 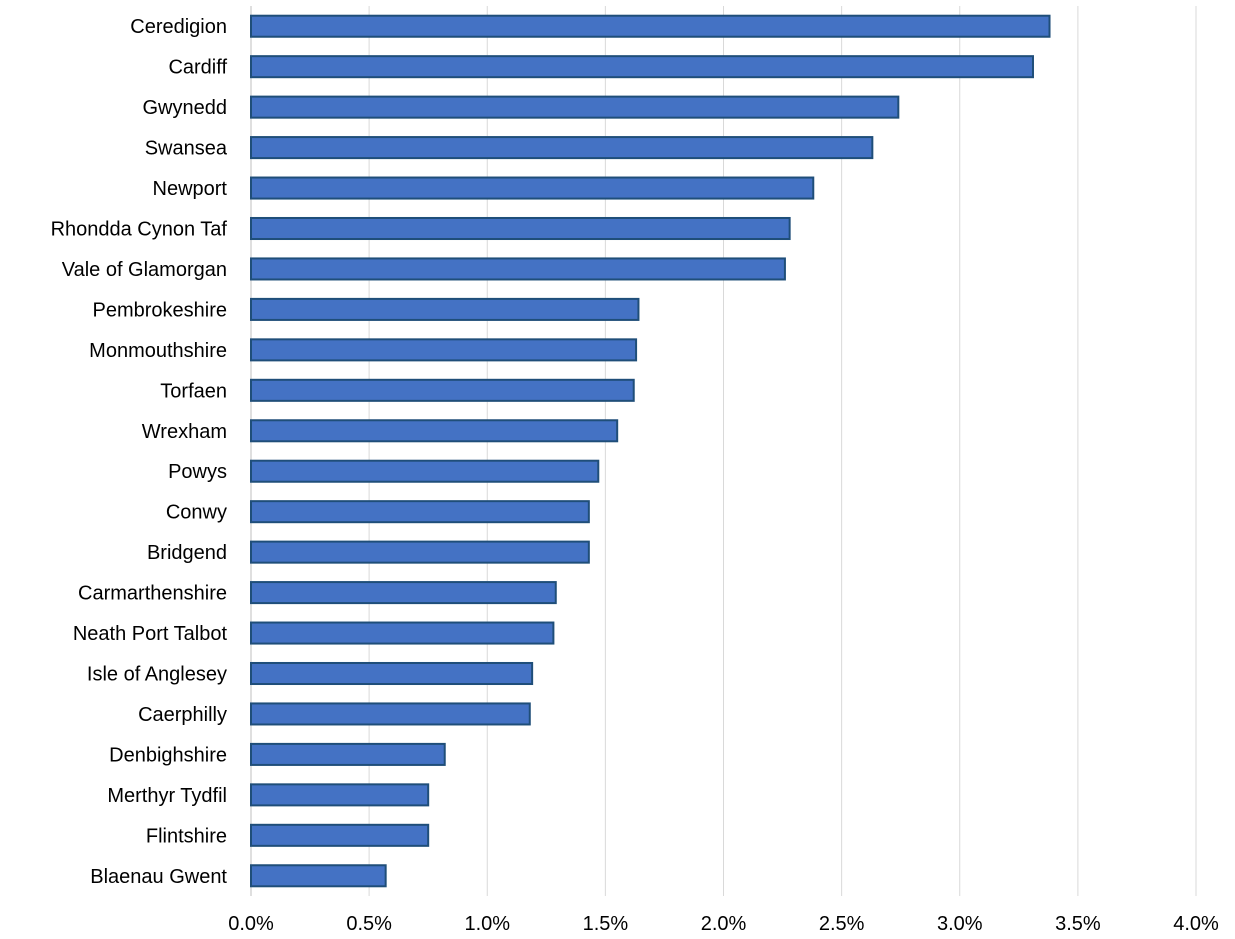 I want to click on category-label: Neath Port Talbot, so click(x=150, y=634).